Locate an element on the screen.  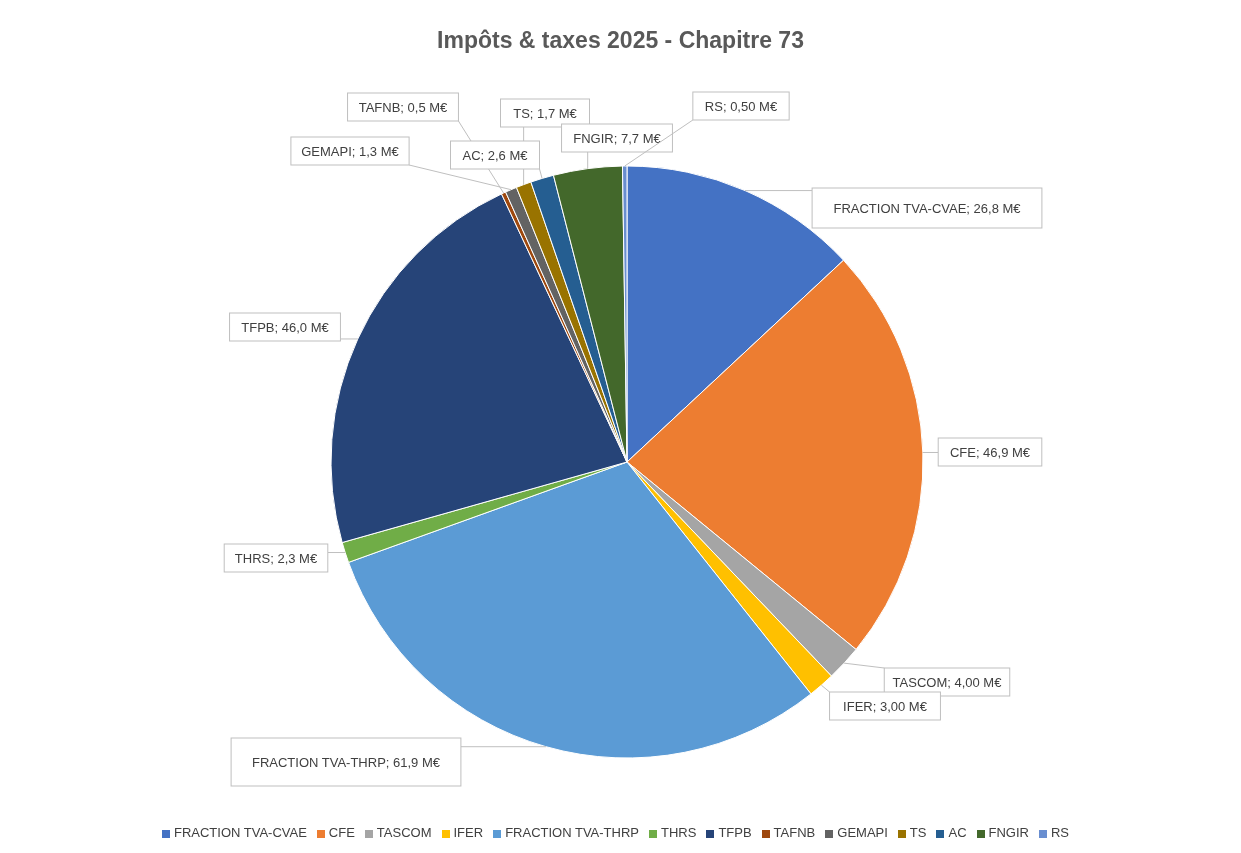
data-label: FNGIR; 7,7 M€ is located at coordinates (617, 138).